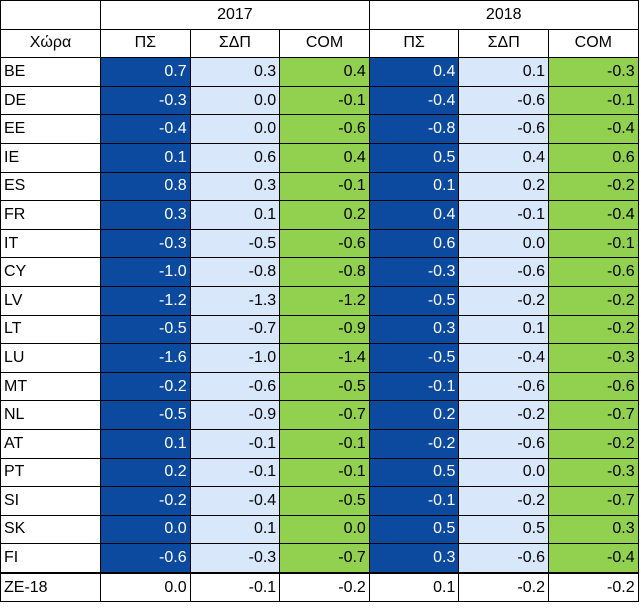 The image size is (641, 611). Describe the element at coordinates (145, 529) in the screenshot. I see `value-cell-ps-2017: 0.0` at that location.